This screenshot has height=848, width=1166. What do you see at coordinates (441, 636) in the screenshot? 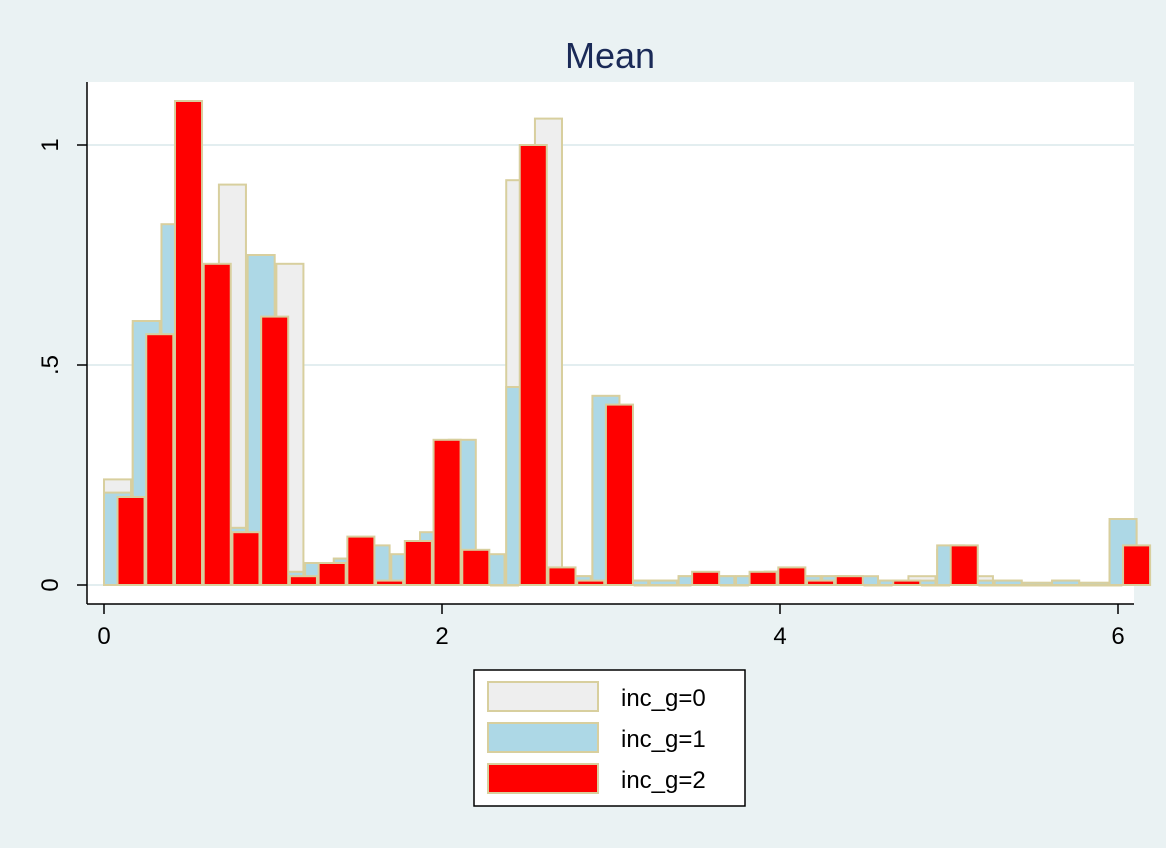
I see `x-tick-label-1: 2` at bounding box center [441, 636].